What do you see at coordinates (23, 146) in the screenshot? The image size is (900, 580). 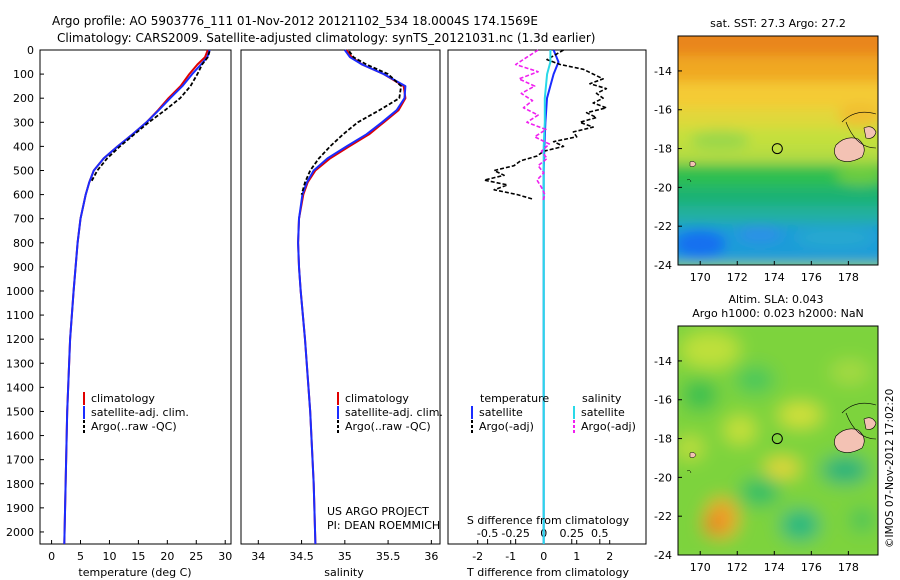 I see `depth-tick-label: 400` at bounding box center [23, 146].